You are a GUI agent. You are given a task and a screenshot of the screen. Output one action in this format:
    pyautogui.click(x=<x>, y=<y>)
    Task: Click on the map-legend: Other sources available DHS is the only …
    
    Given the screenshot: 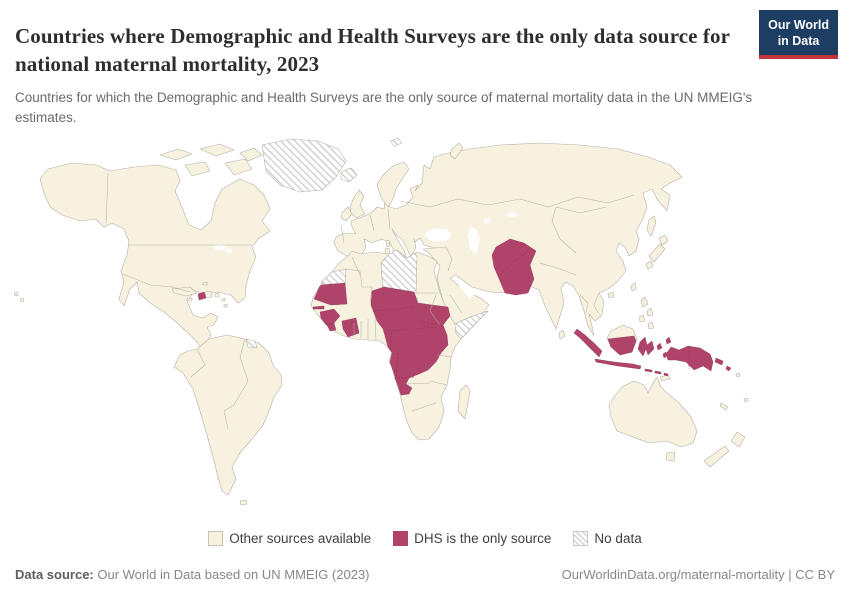 What is the action you would take?
    pyautogui.click(x=425, y=538)
    